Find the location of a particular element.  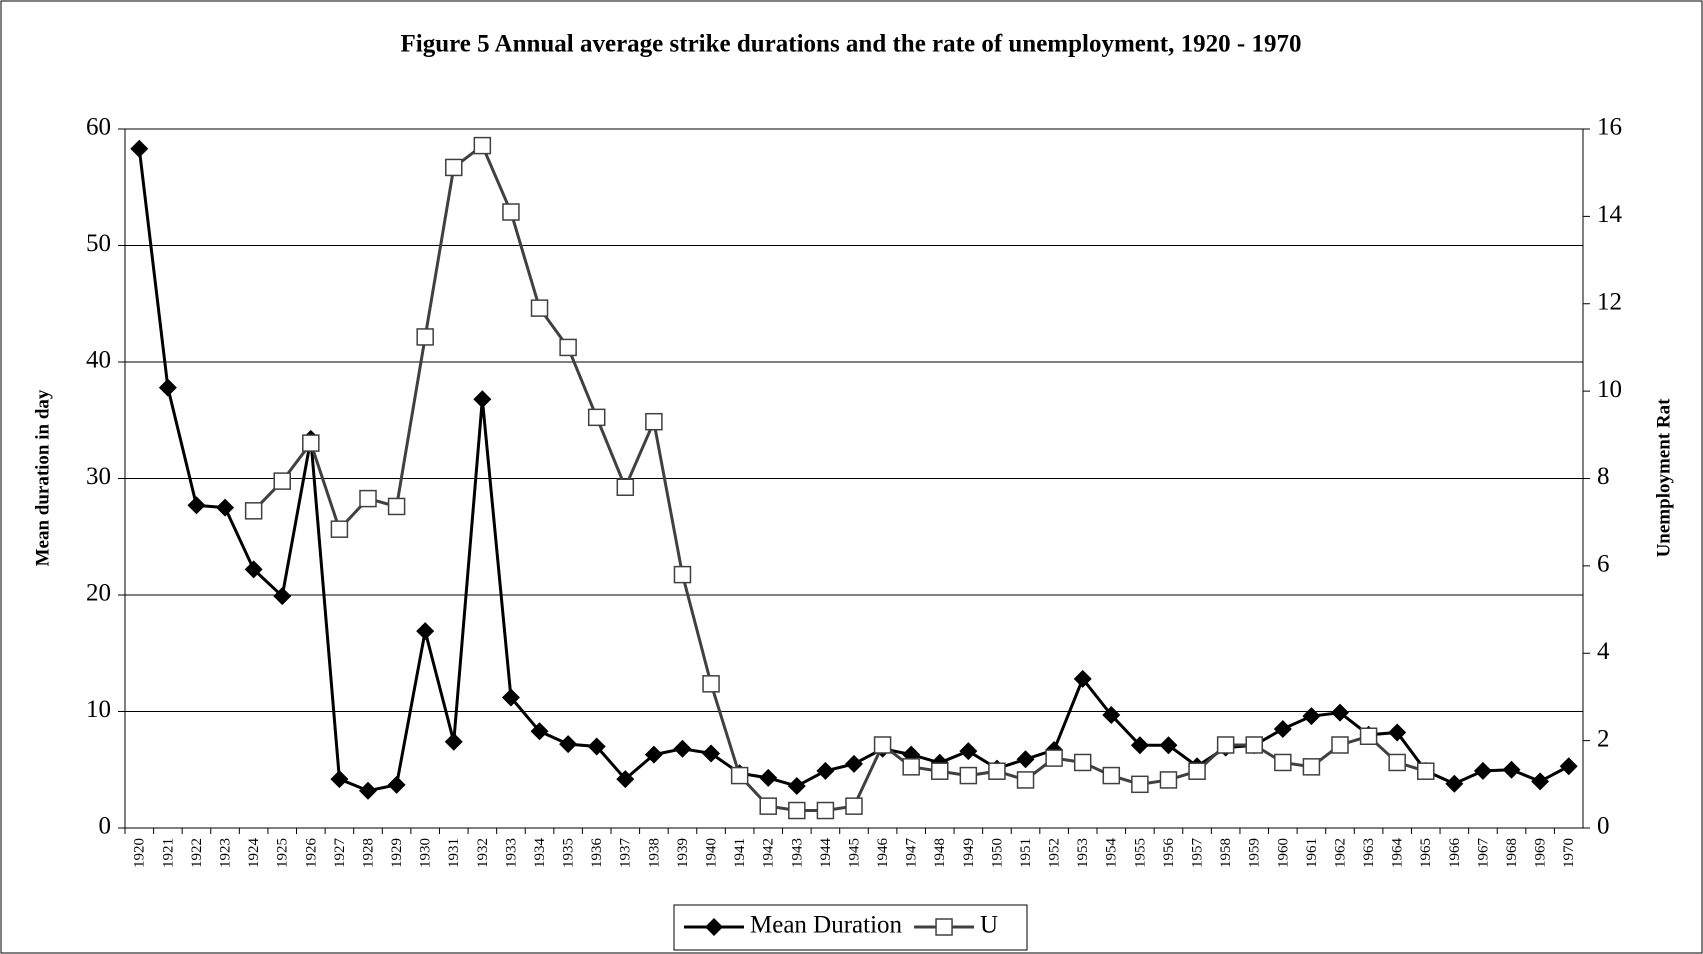

x-tick-label: 1944 is located at coordinates (826, 853).